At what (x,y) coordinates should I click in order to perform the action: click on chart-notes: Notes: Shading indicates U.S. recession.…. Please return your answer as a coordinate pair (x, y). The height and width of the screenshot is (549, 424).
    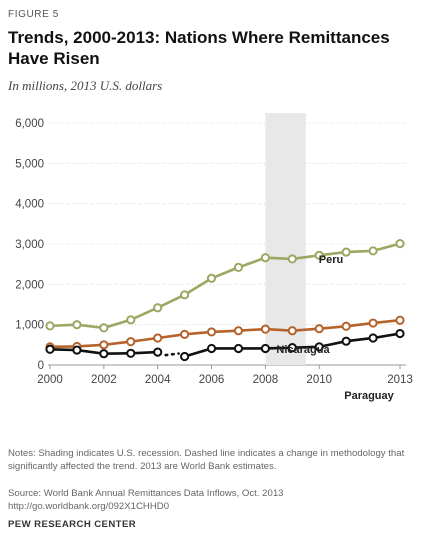
    Looking at the image, I should click on (206, 460).